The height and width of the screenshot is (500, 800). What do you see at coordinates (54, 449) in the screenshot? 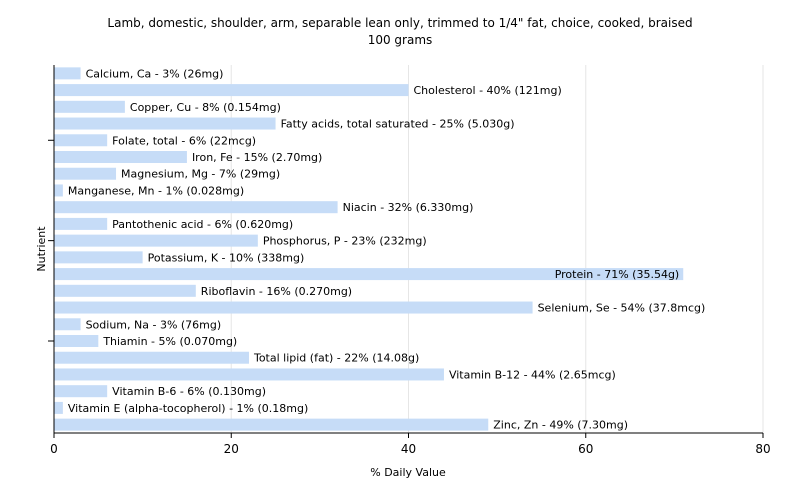
I see `x-tick-label: 0` at bounding box center [54, 449].